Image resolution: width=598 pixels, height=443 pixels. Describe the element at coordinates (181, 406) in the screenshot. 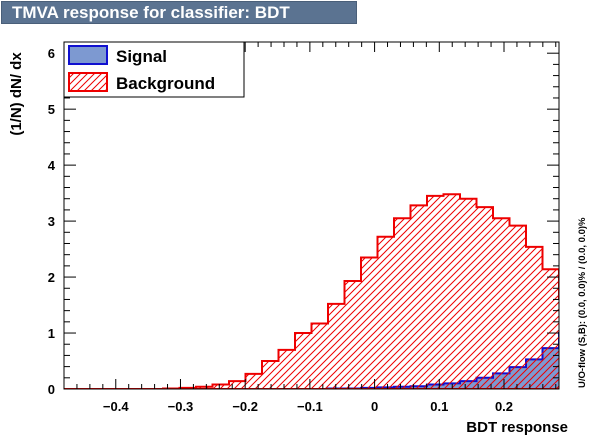

I see `x-tick-label: −0.3` at that location.